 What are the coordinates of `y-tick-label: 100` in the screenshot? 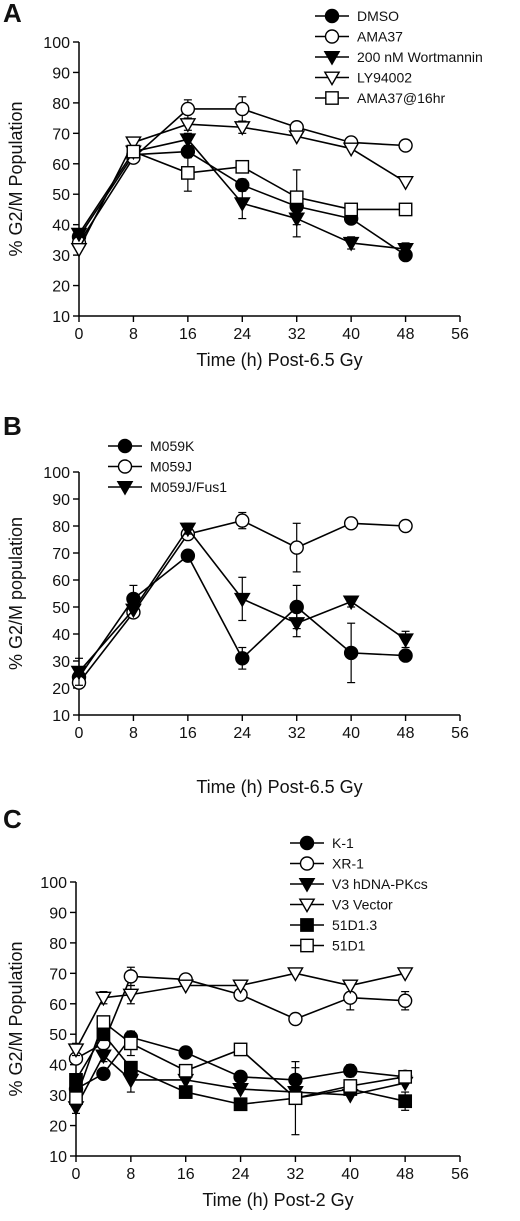 It's located at (56, 43).